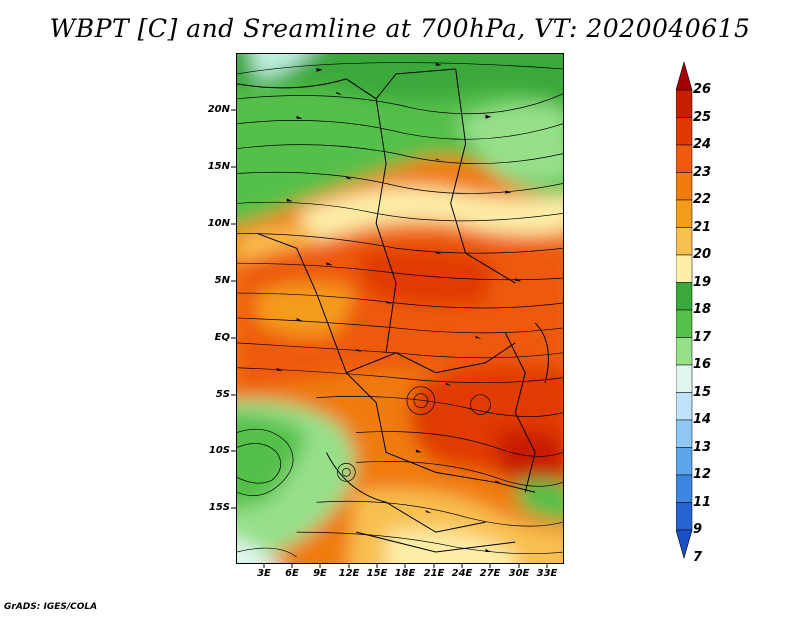  What do you see at coordinates (702, 117) in the screenshot?
I see `colorbar-label: 25` at bounding box center [702, 117].